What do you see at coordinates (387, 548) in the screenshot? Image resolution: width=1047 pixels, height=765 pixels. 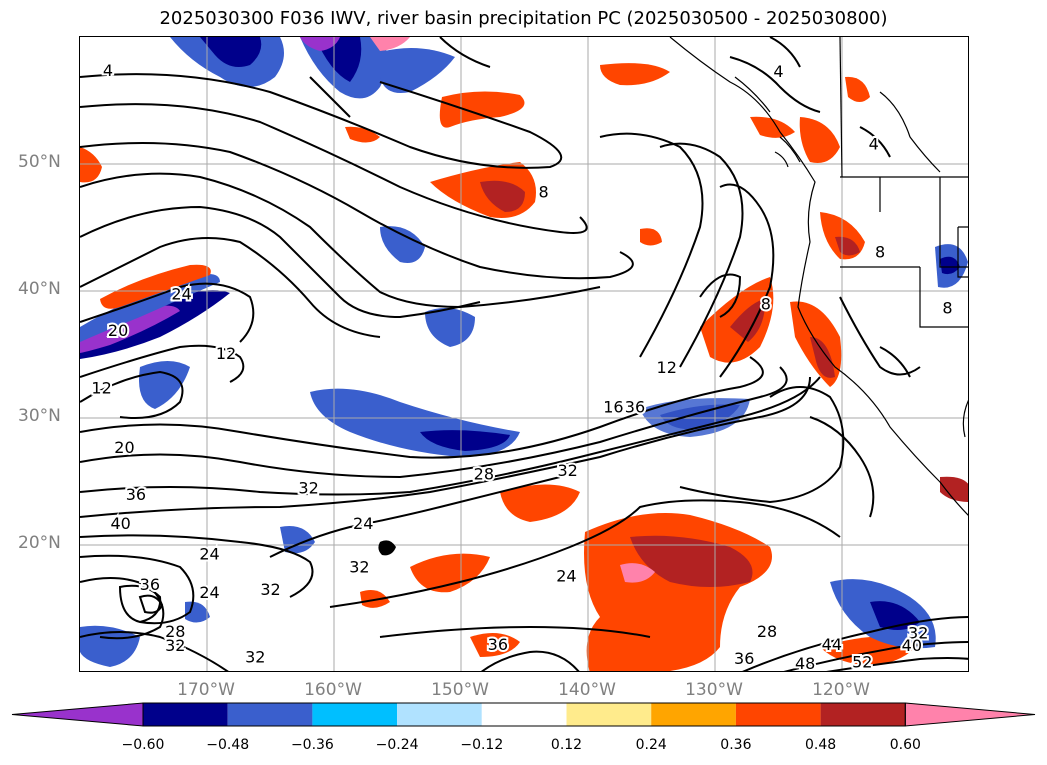 I see `hawaii-island` at bounding box center [387, 548].